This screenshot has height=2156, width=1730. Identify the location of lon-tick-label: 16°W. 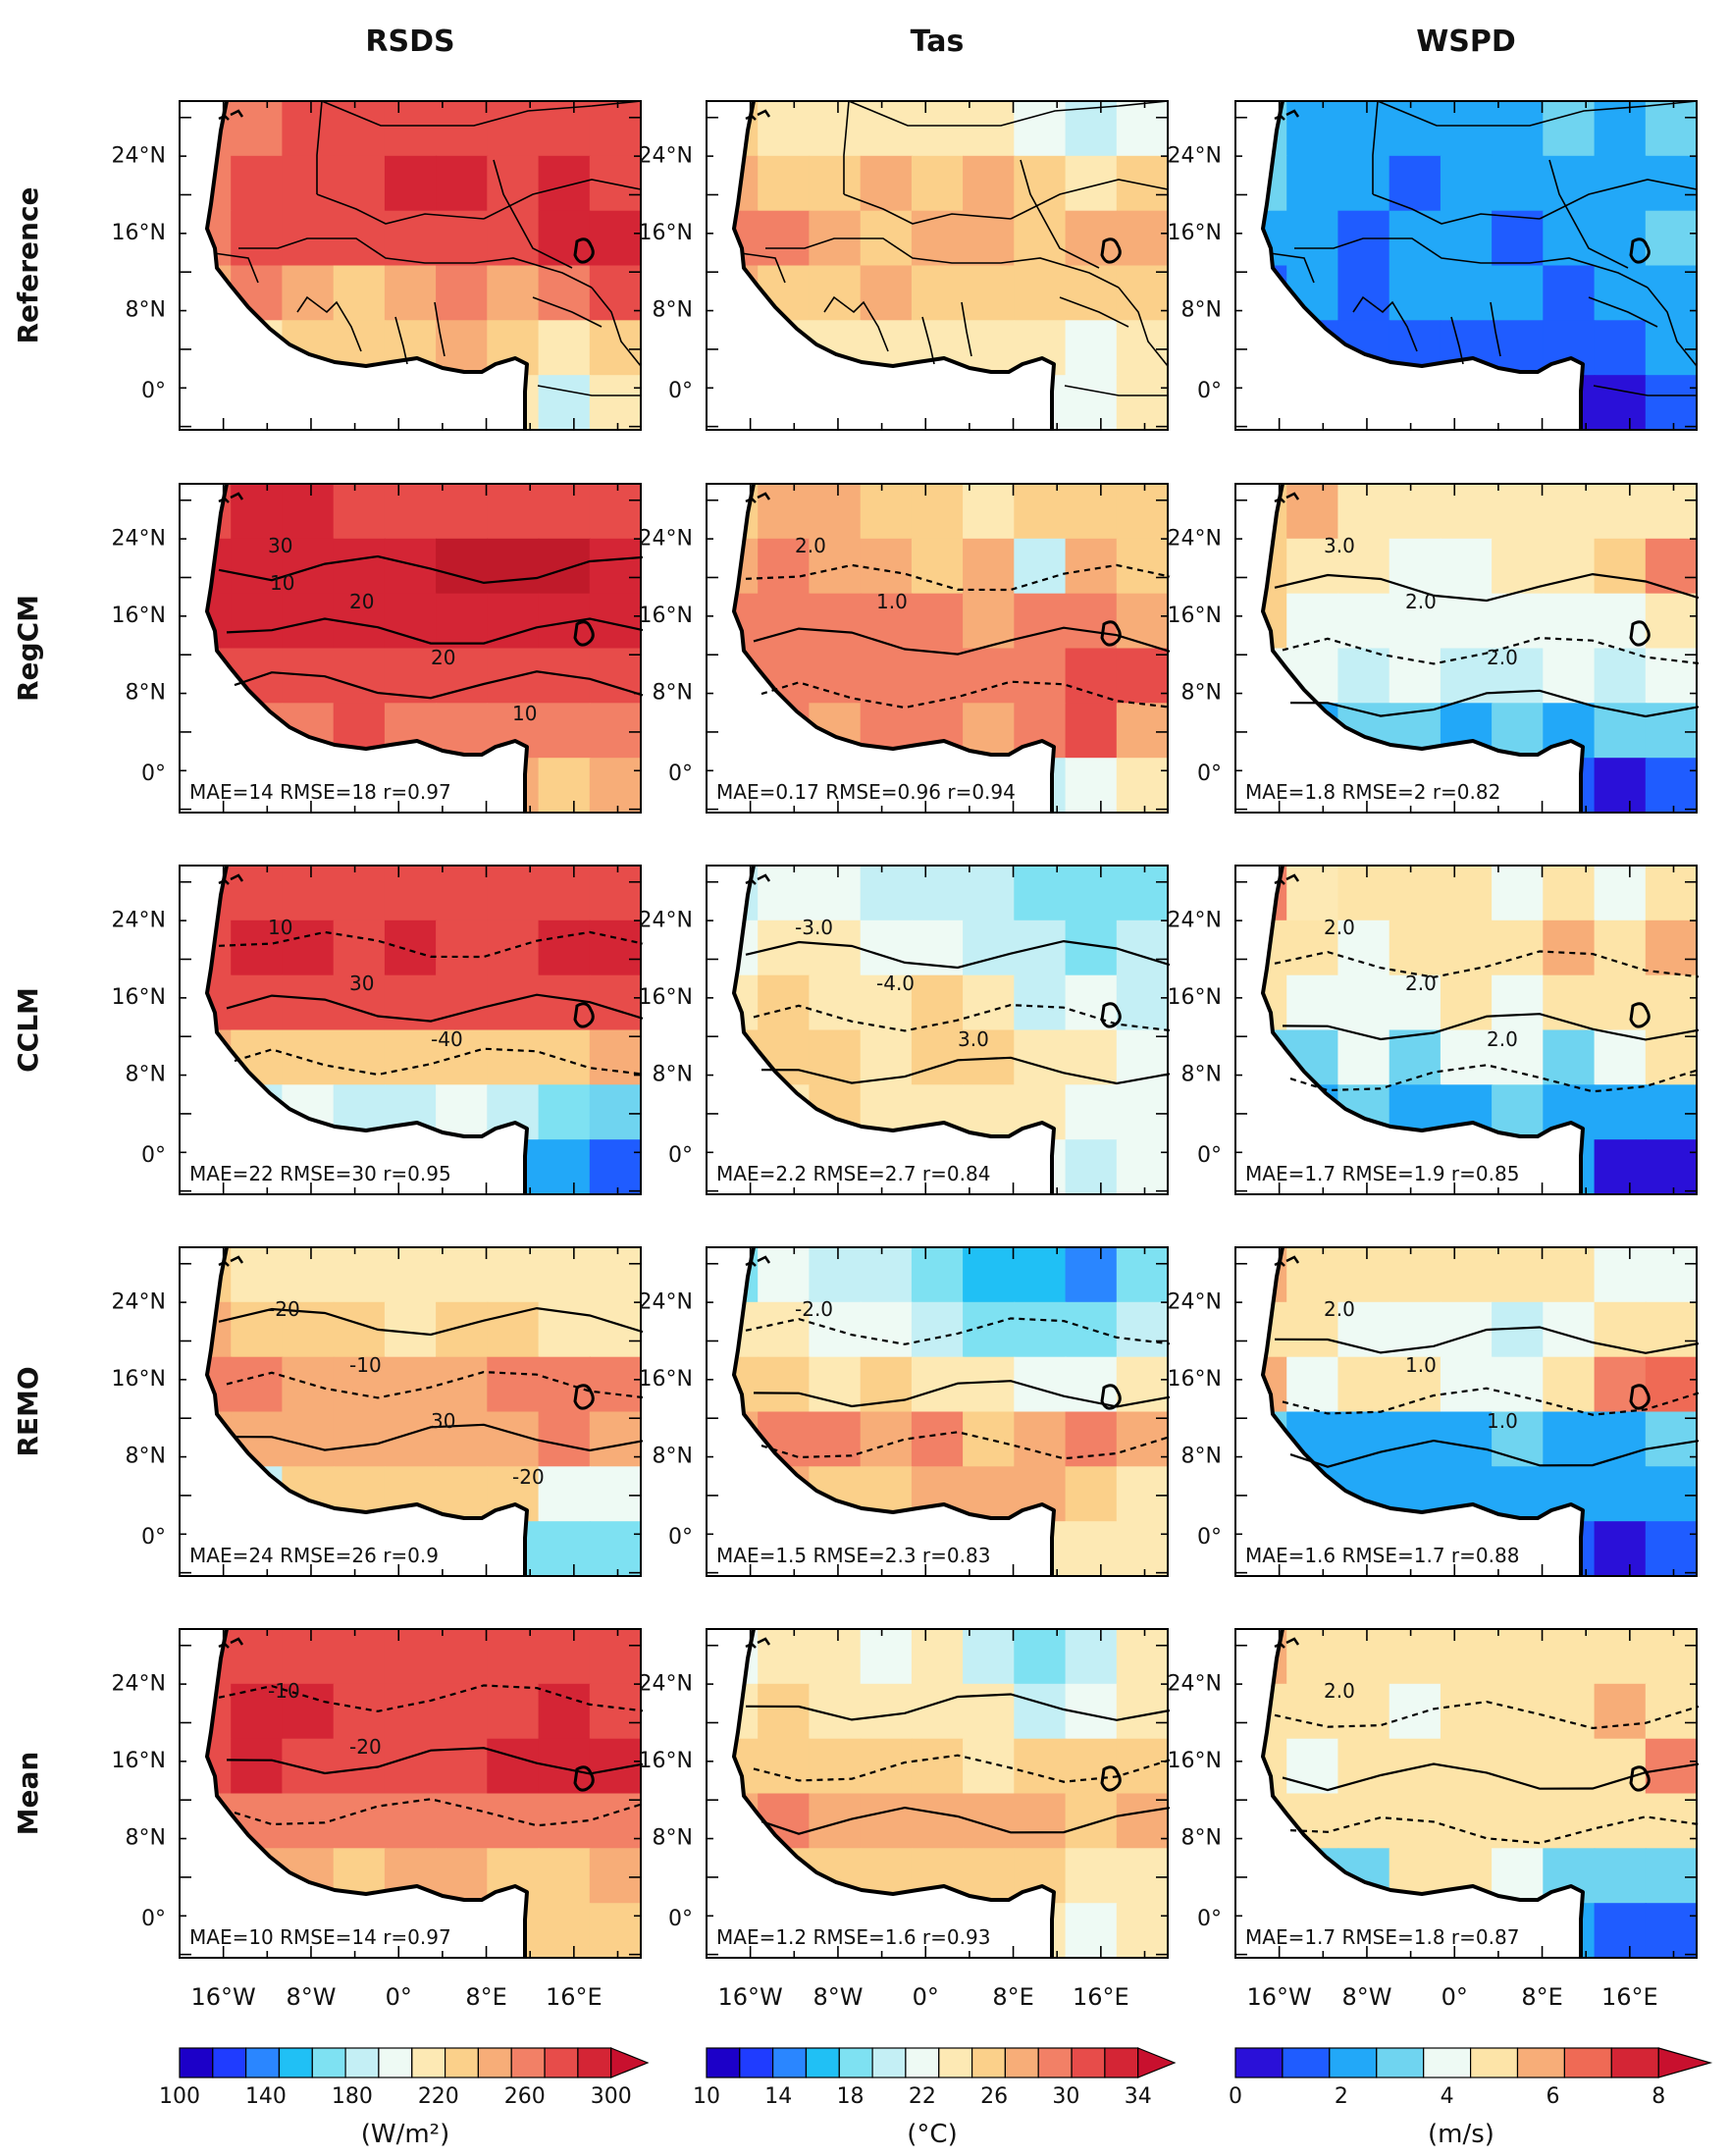
(750, 1997).